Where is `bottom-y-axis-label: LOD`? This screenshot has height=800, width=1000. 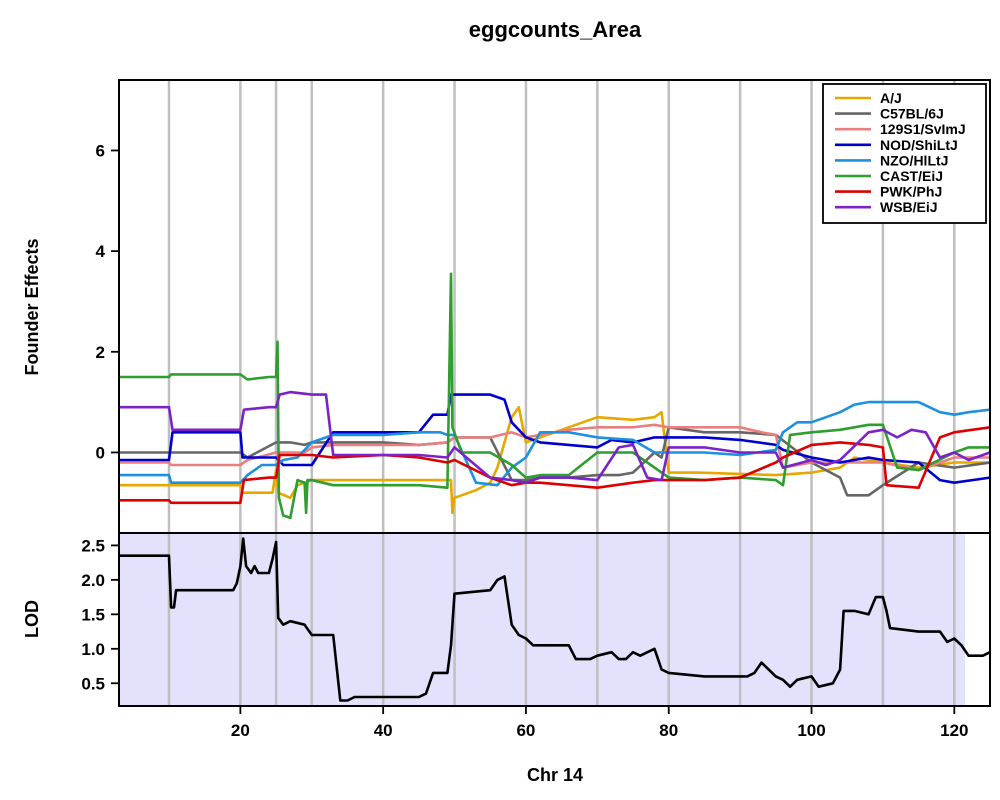 bottom-y-axis-label: LOD is located at coordinates (32, 619).